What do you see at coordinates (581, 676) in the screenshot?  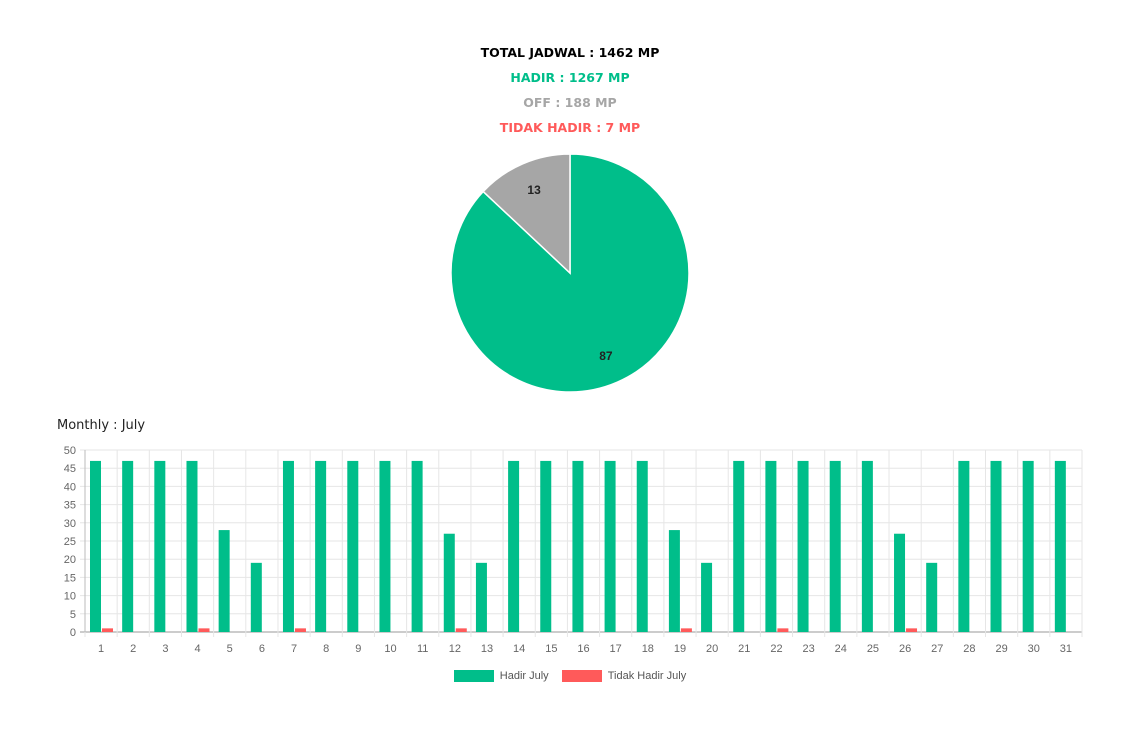 I see `legend-swatch-tidak-hadir` at bounding box center [581, 676].